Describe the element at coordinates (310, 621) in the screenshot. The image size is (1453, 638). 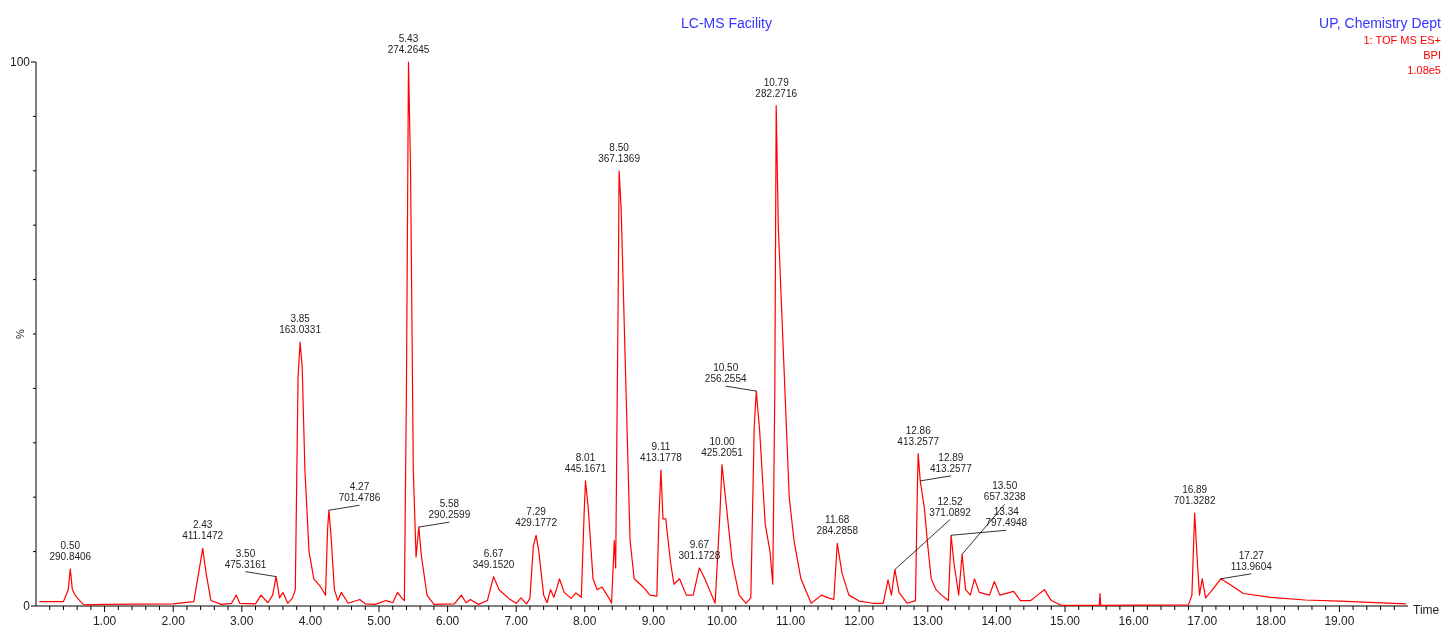
I see `x-tick-label: 4.00` at that location.